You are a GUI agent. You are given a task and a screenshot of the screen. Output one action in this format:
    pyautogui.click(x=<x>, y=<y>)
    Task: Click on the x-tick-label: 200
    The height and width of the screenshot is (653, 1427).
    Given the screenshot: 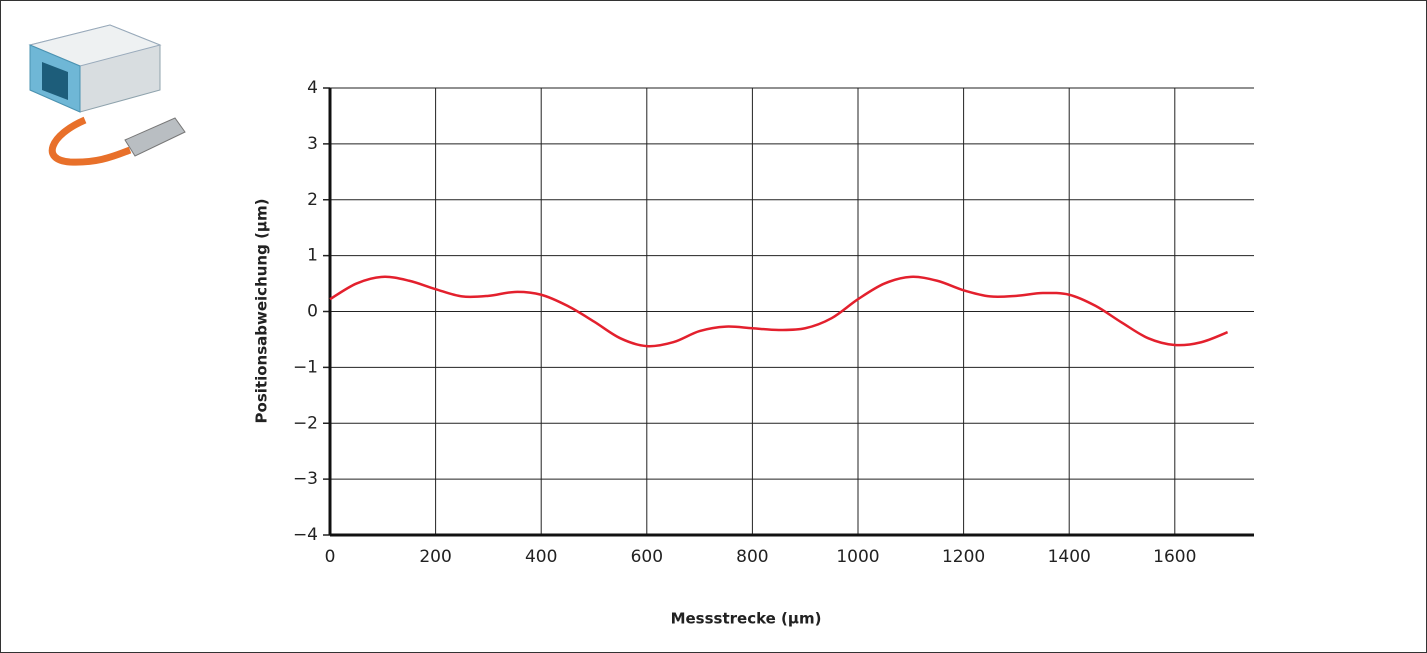 What is the action you would take?
    pyautogui.click(x=435, y=557)
    